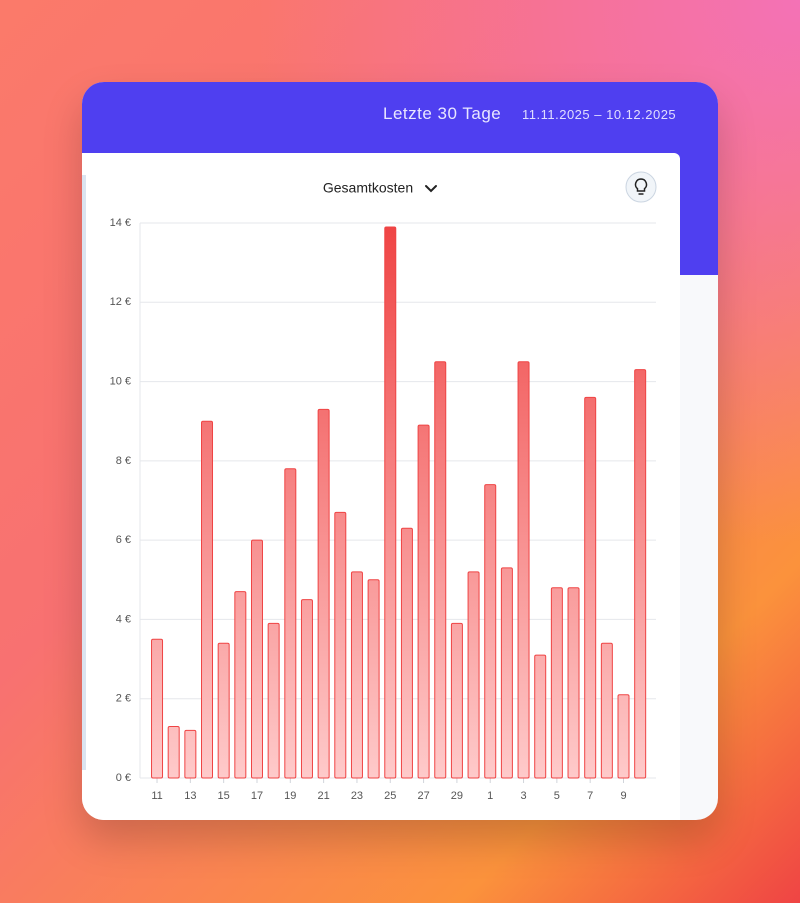  I want to click on x-tick-label: 23, so click(357, 796).